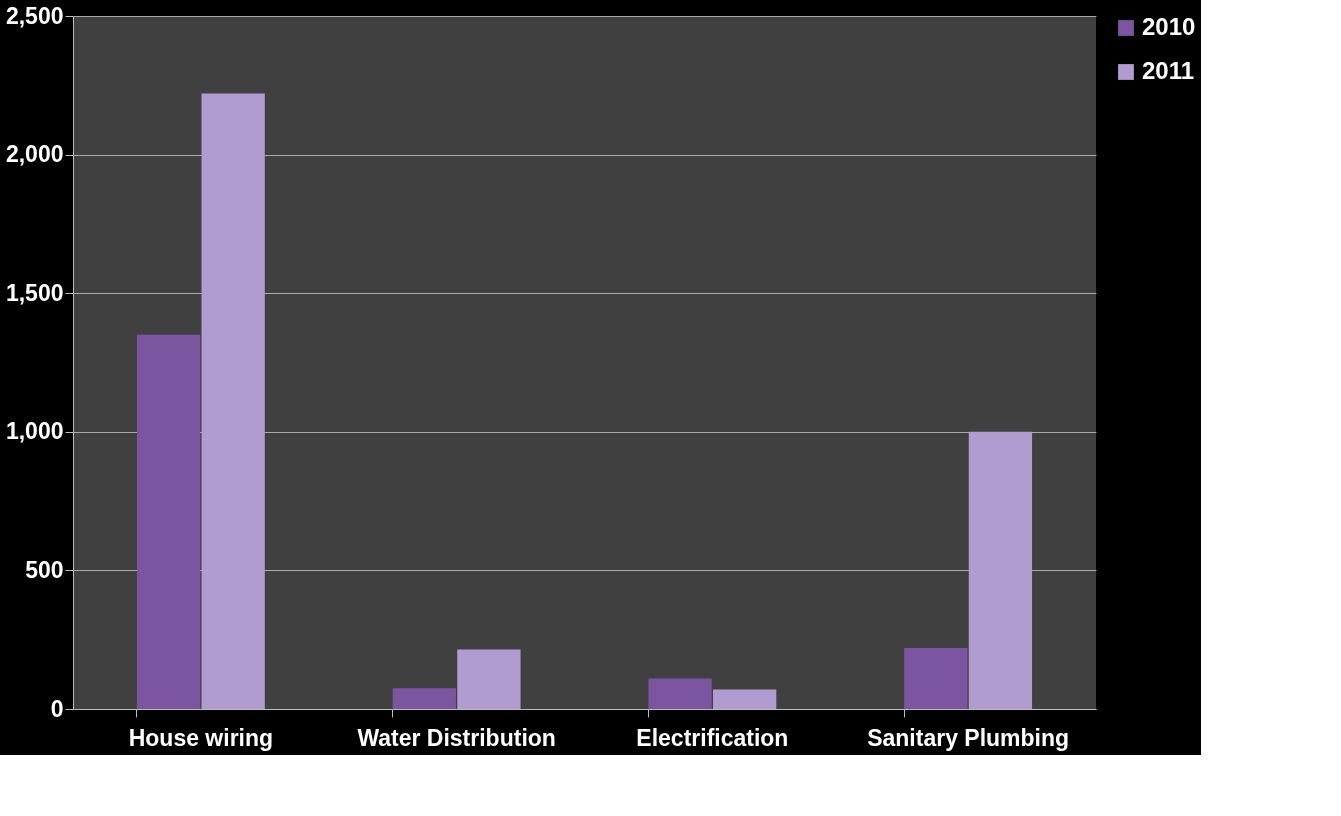 The image size is (1341, 816). Describe the element at coordinates (201, 737) in the screenshot. I see `x-tick-label: House wiring` at that location.